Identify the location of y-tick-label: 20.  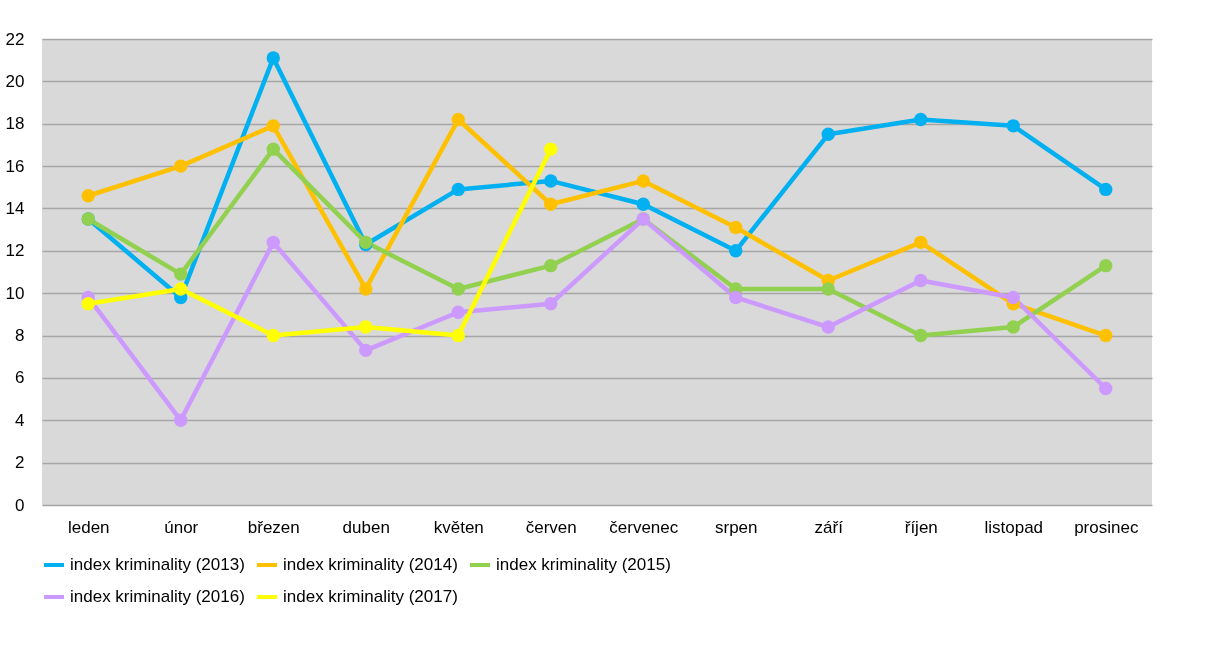
(15, 81).